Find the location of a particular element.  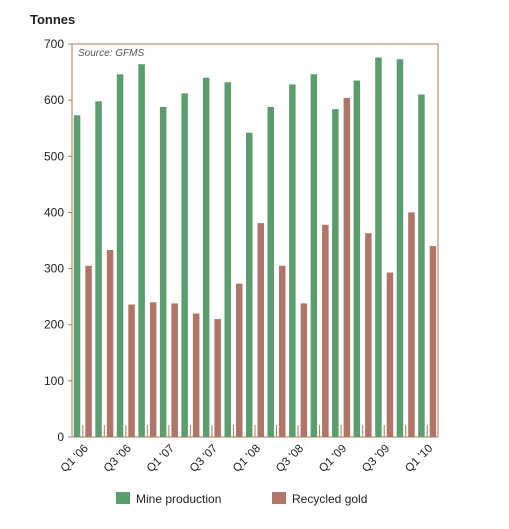

x-tick-label: Q1 '10 is located at coordinates (419, 459).